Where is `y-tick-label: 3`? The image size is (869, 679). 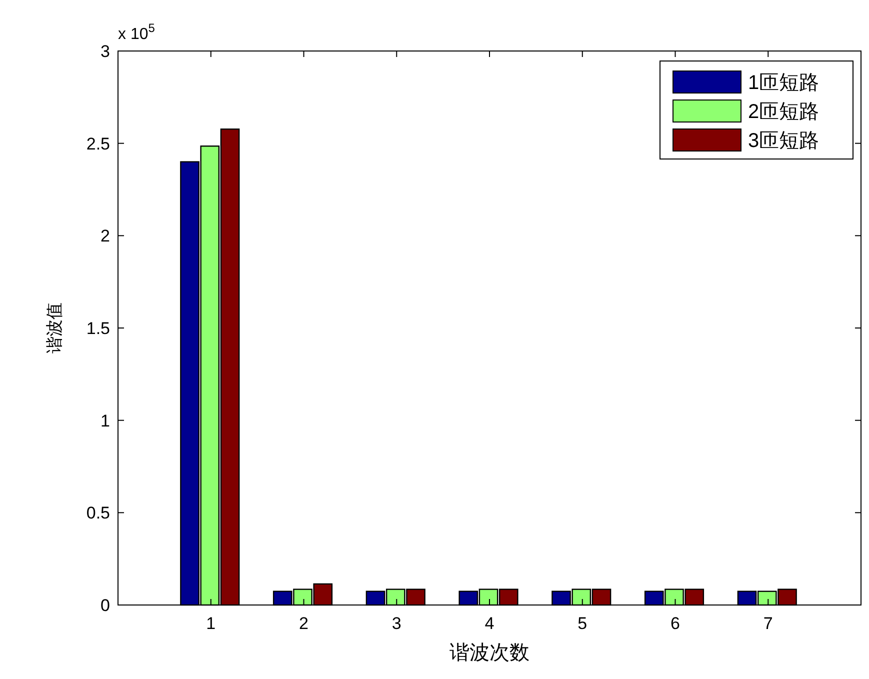 y-tick-label: 3 is located at coordinates (105, 51).